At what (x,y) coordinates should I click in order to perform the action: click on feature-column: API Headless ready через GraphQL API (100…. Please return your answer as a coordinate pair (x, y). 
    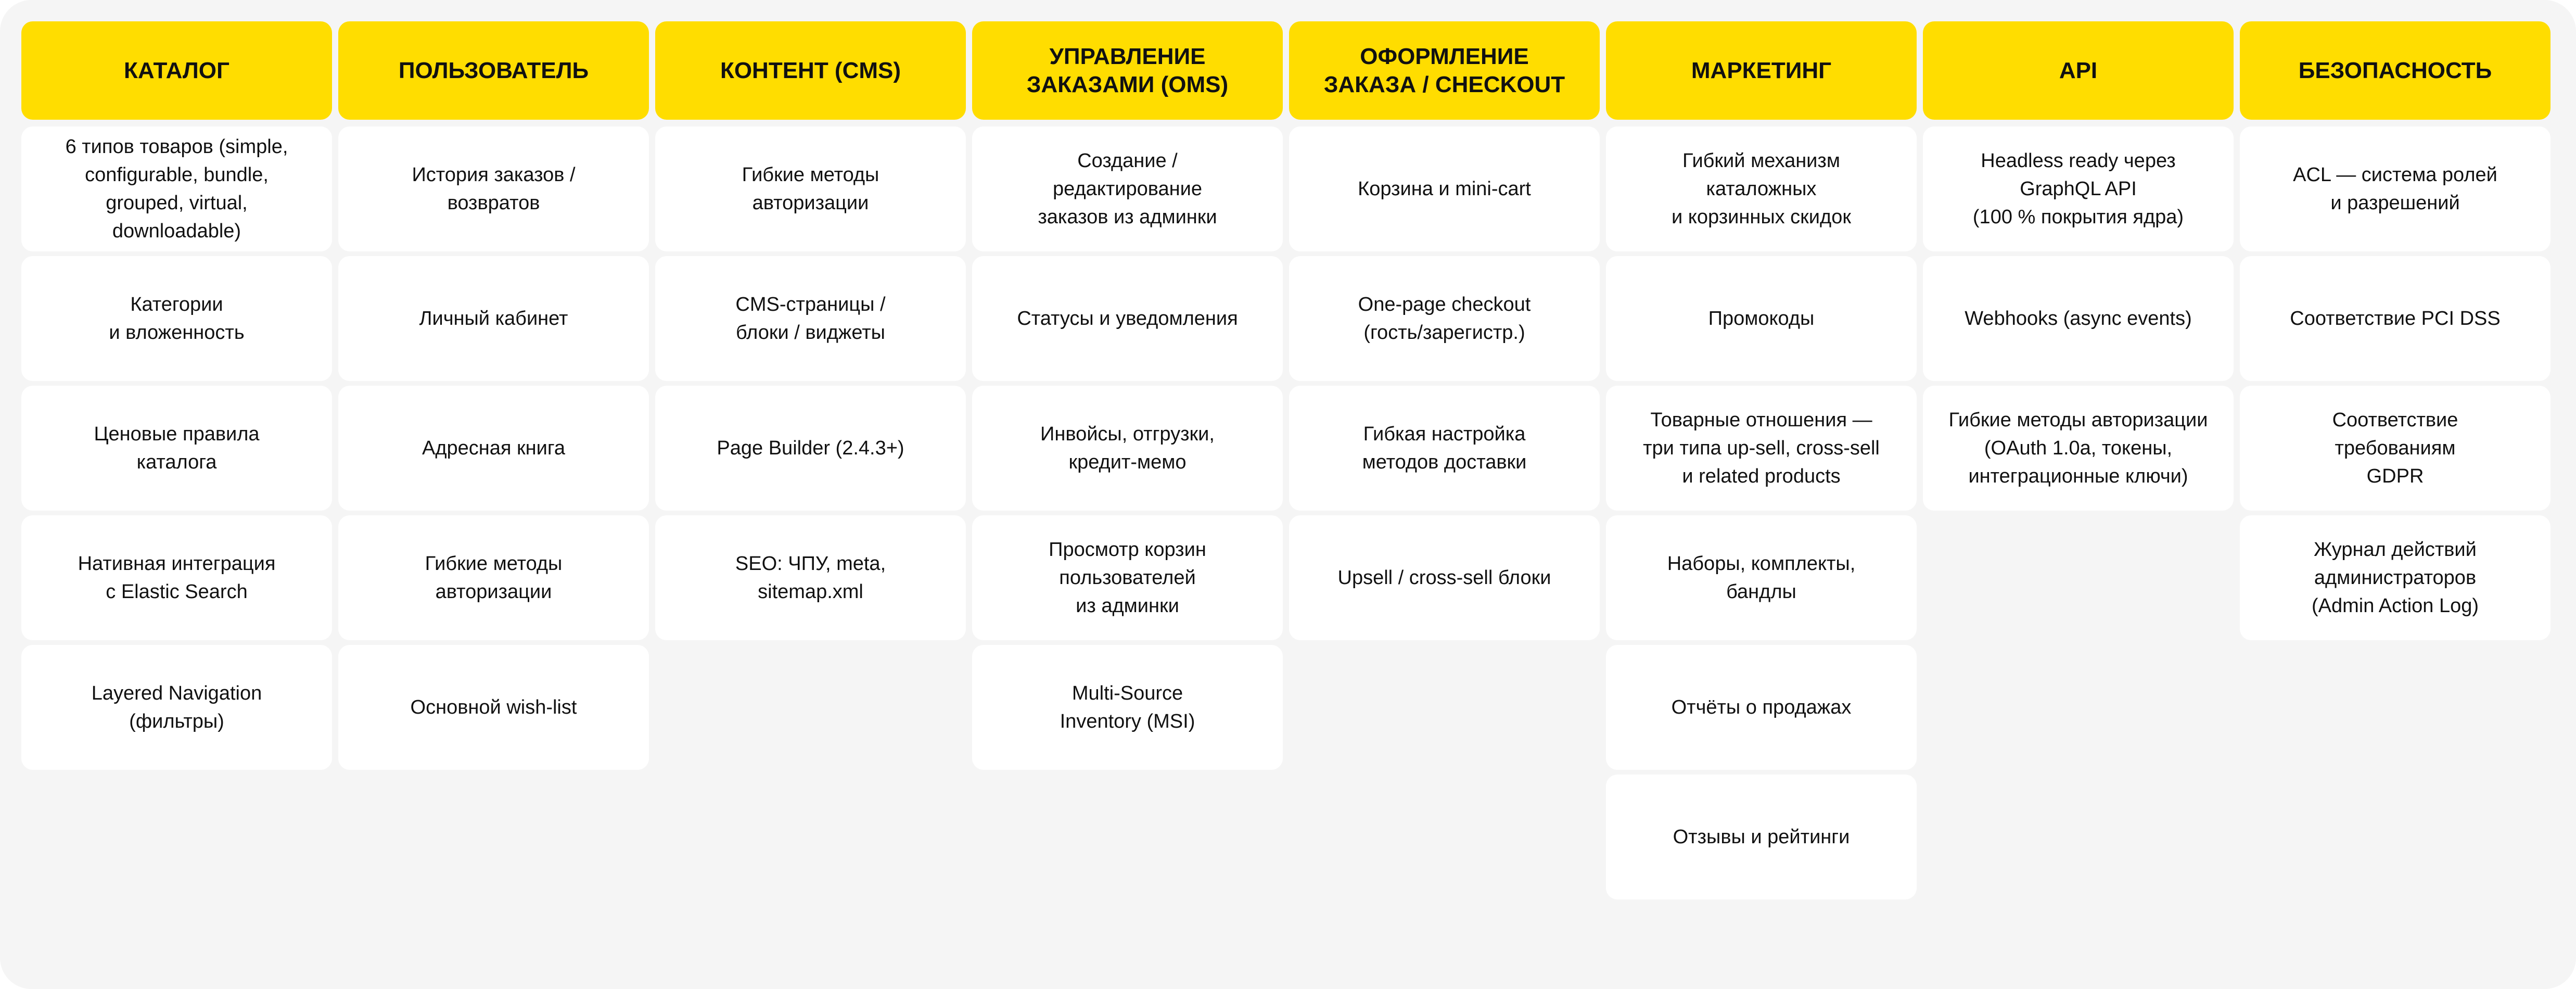
    Looking at the image, I should click on (2078, 460).